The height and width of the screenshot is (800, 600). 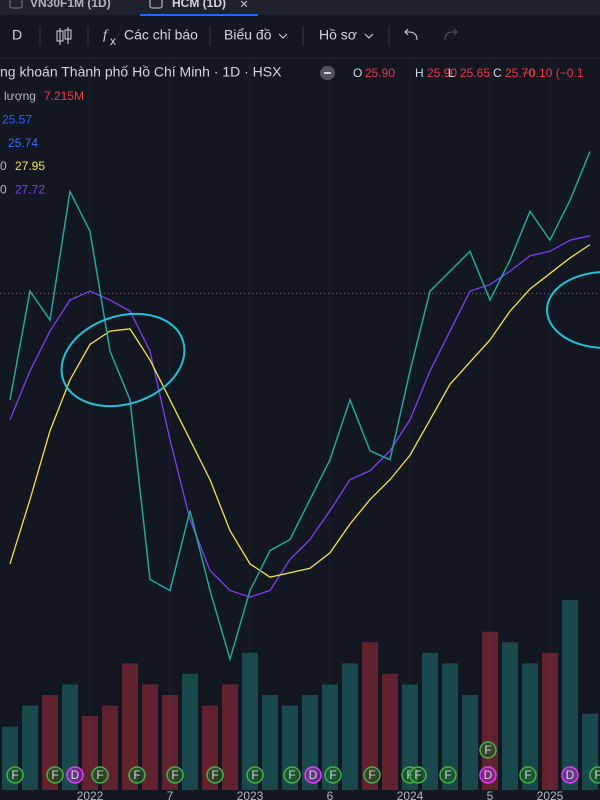 What do you see at coordinates (357, 73) in the screenshot?
I see `ohlc-label: O` at bounding box center [357, 73].